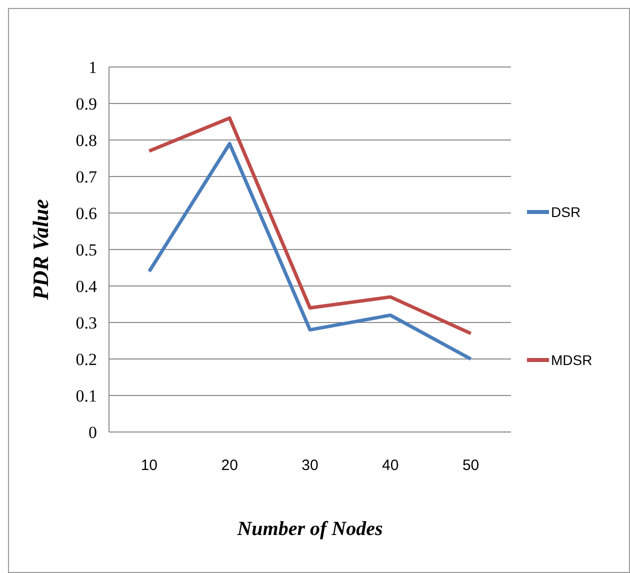 This screenshot has width=630, height=573. What do you see at coordinates (566, 212) in the screenshot?
I see `legend-label: DSR` at bounding box center [566, 212].